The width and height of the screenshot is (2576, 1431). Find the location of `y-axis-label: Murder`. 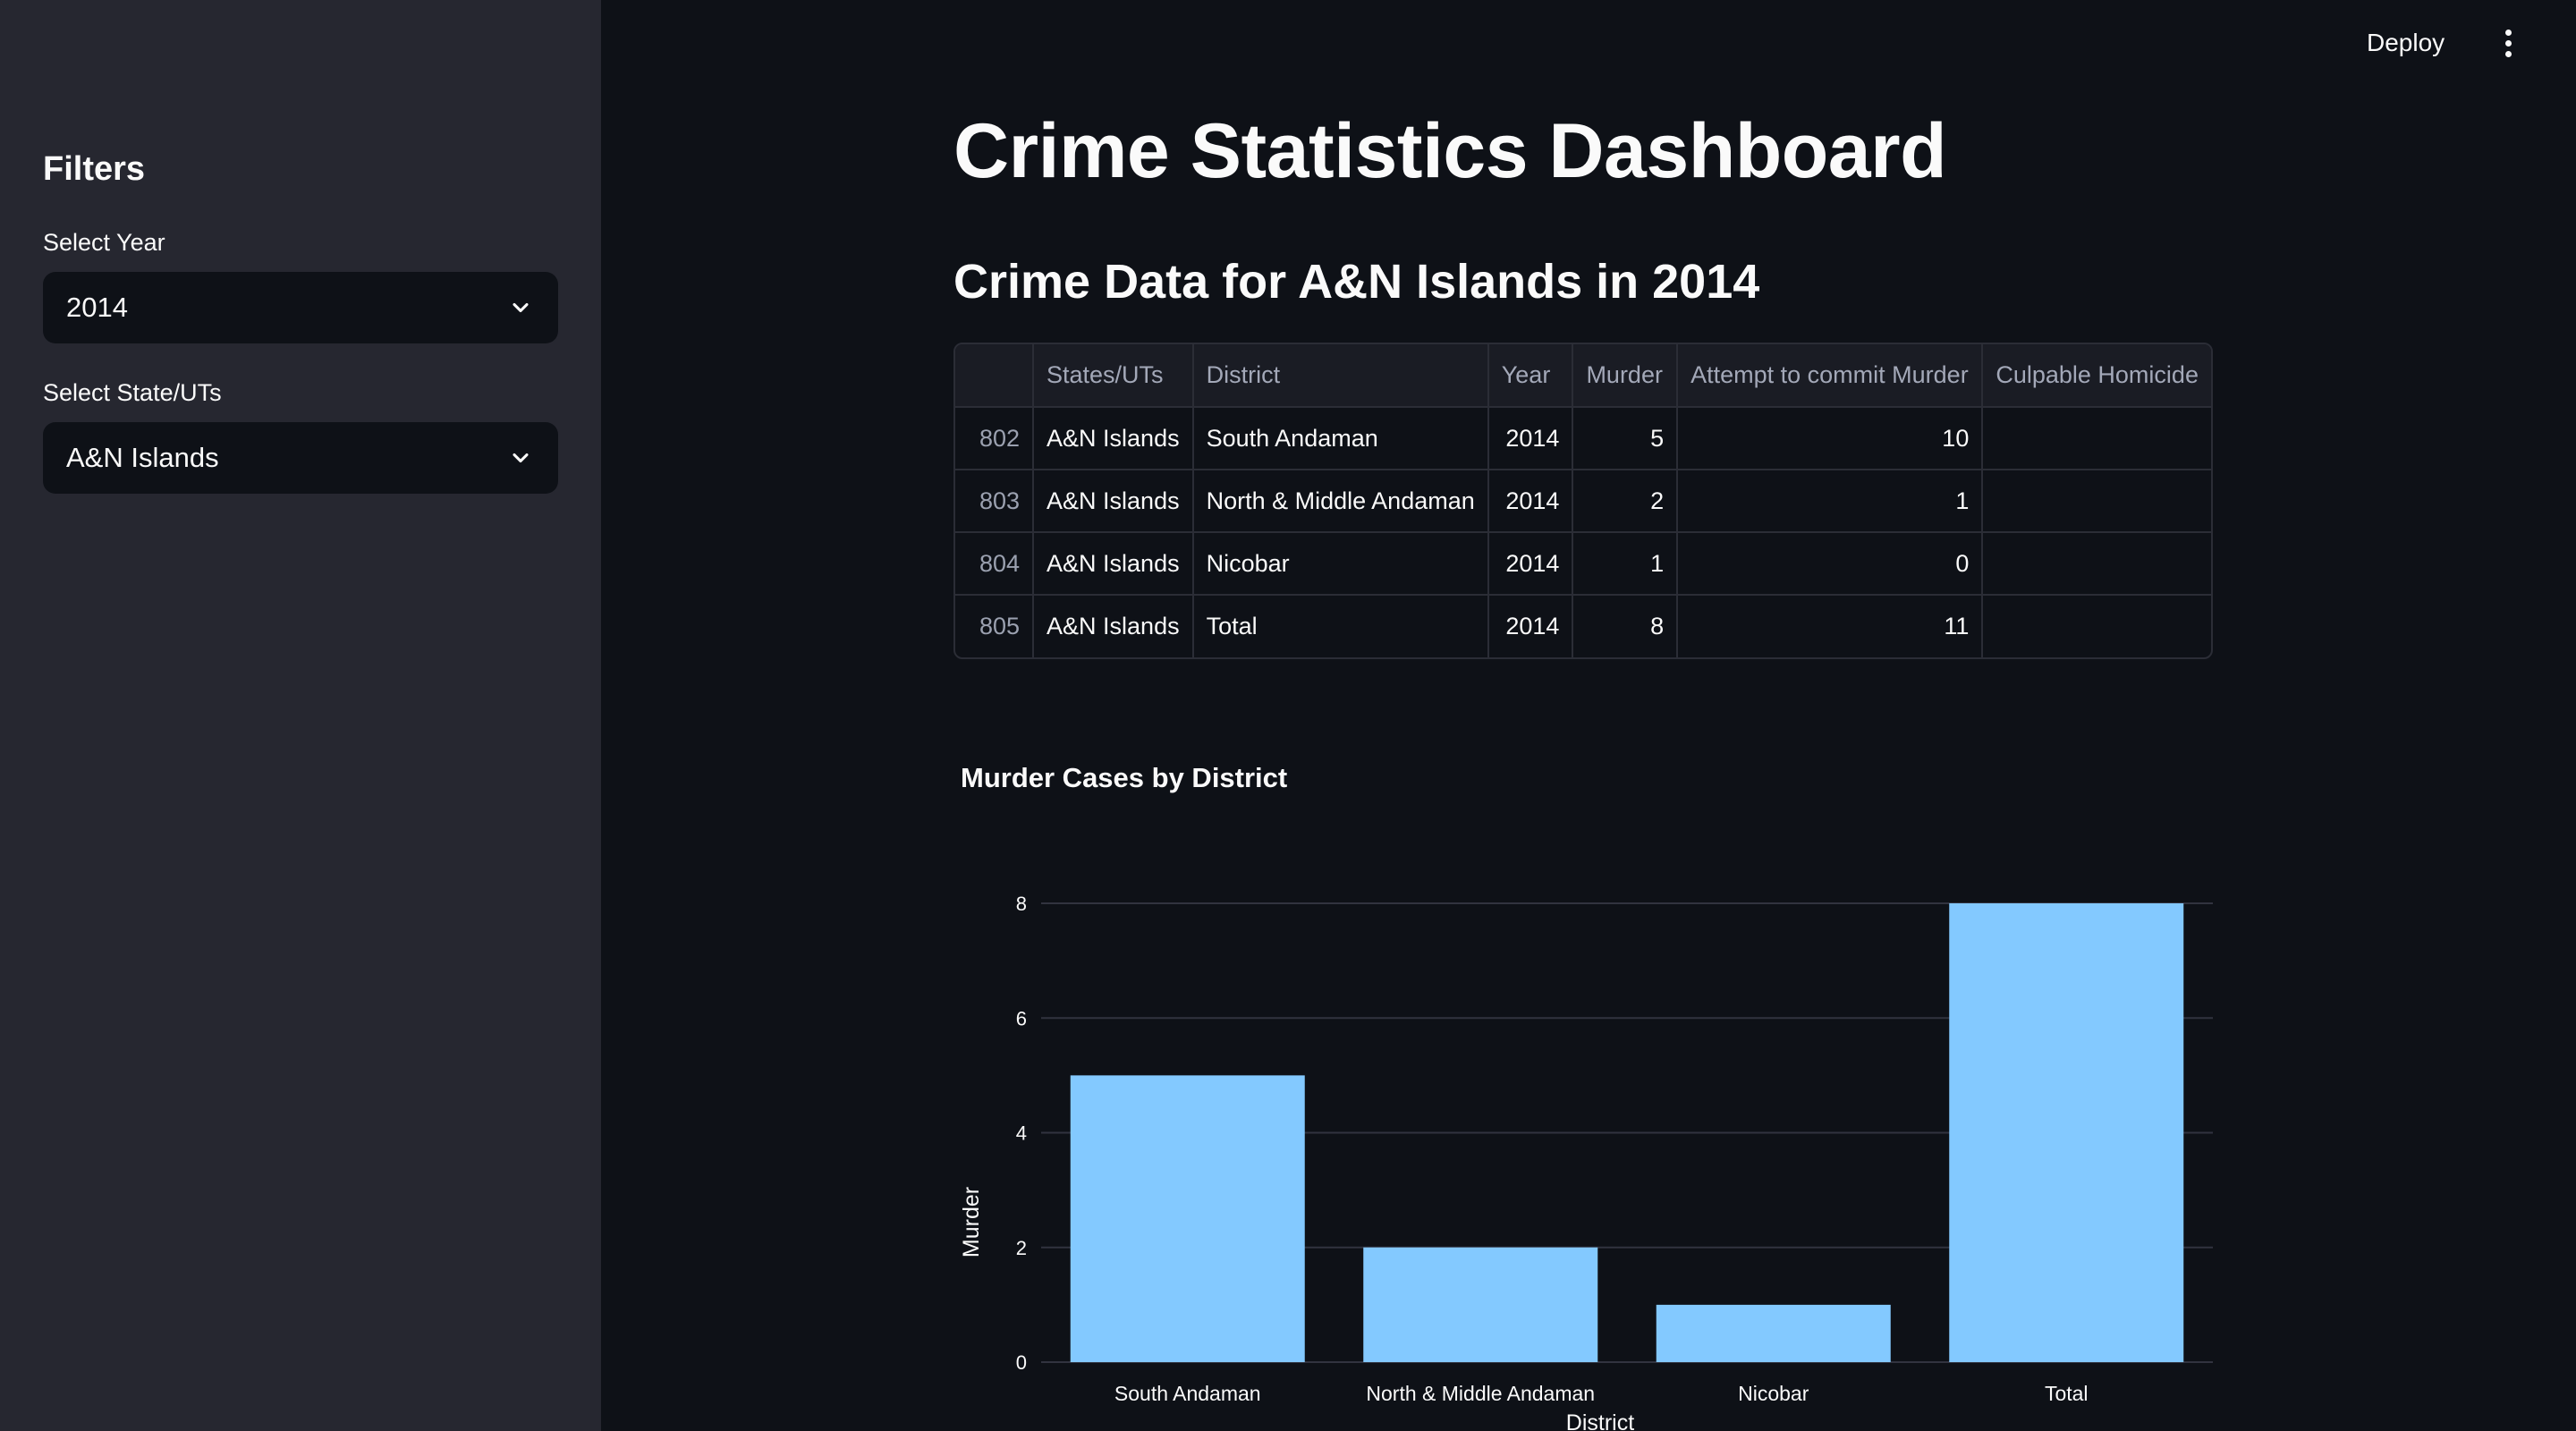

y-axis-label: Murder is located at coordinates (971, 1222).